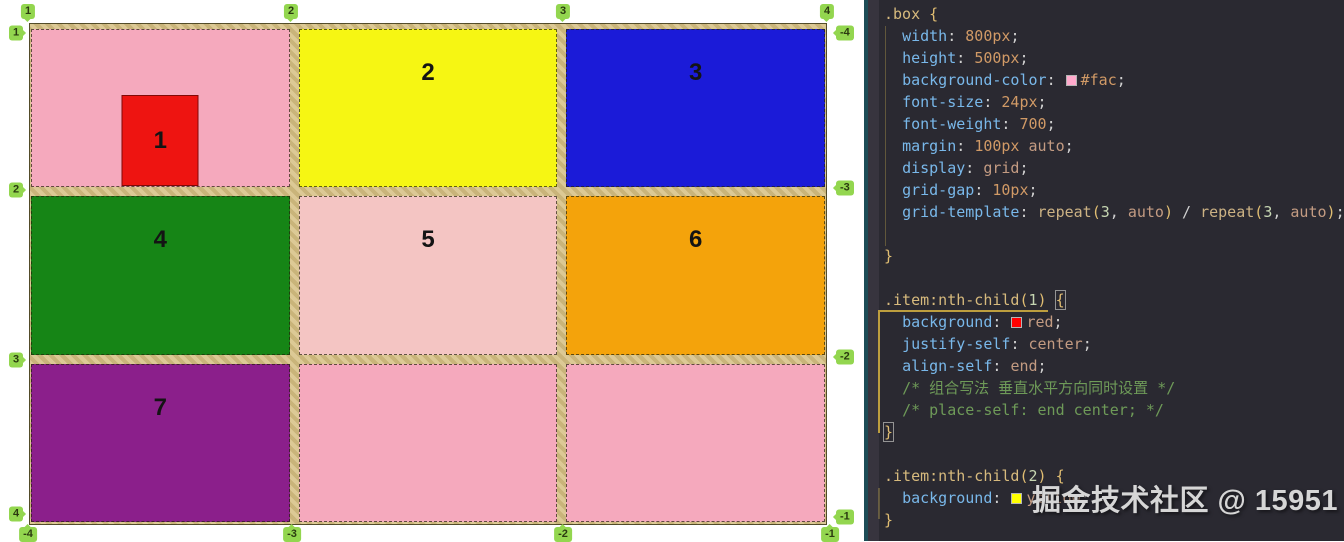 The image size is (1344, 542). Describe the element at coordinates (1114, 520) in the screenshot. I see `code-line-24: }` at that location.